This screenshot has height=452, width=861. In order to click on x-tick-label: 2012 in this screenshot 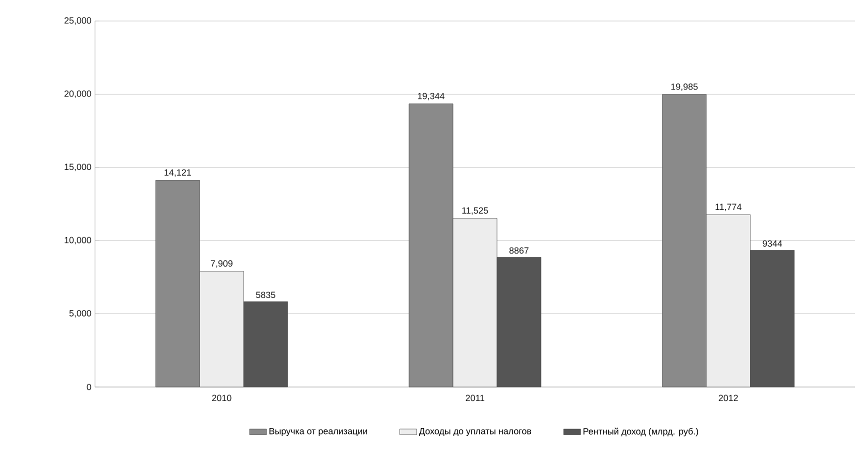, I will do `click(728, 398)`.